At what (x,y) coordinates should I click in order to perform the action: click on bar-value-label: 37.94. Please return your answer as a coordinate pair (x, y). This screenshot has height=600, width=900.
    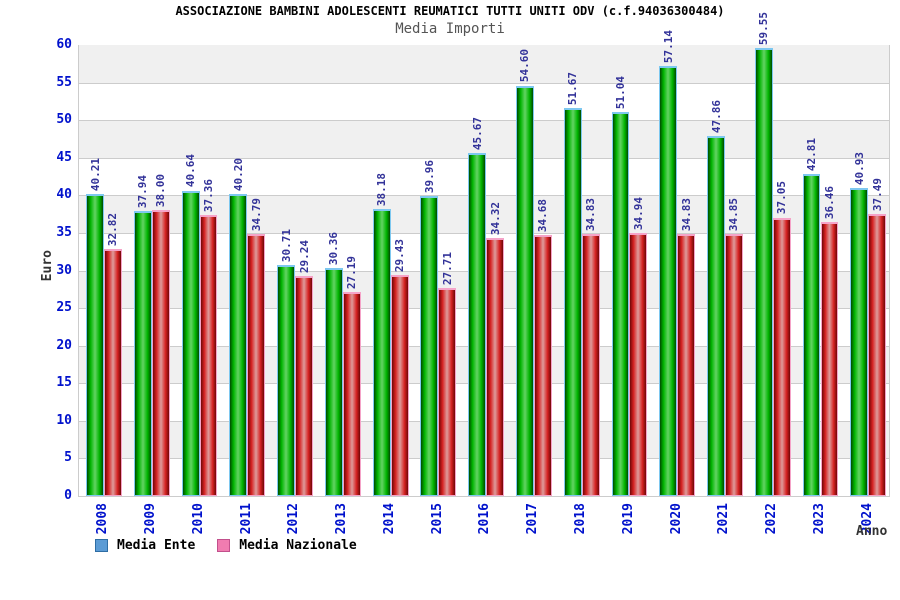
    Looking at the image, I should click on (143, 191).